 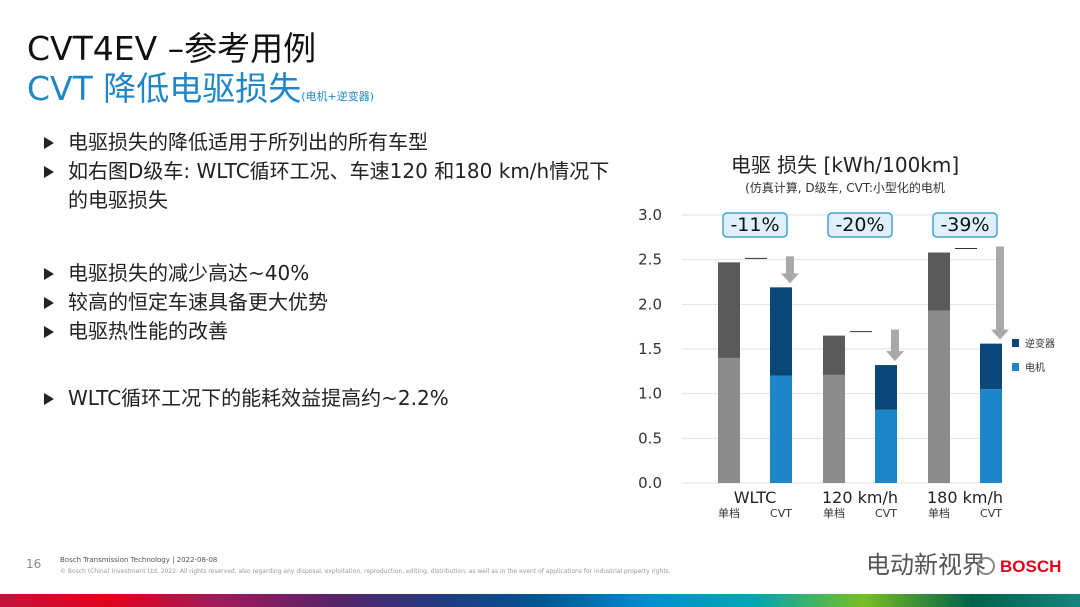 What do you see at coordinates (860, 497) in the screenshot?
I see `group-label: 120 km/h` at bounding box center [860, 497].